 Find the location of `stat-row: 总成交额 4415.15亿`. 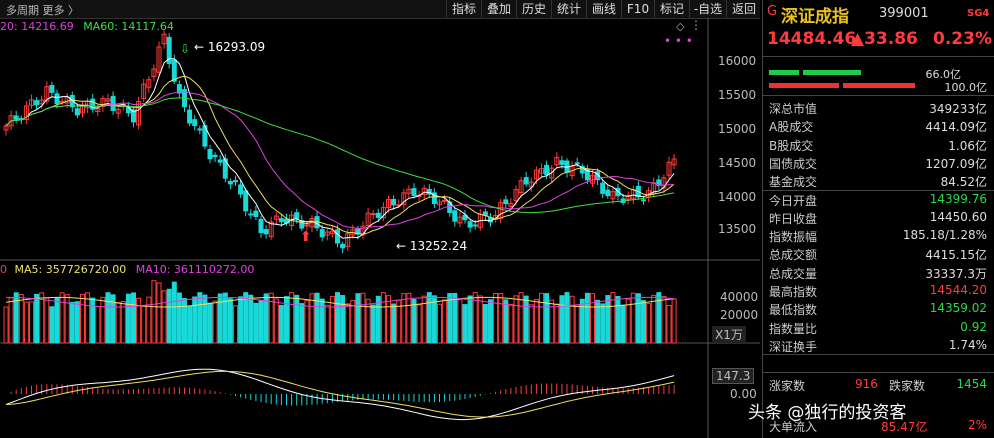

stat-row: 总成交额 4415.15亿 is located at coordinates (879, 255).